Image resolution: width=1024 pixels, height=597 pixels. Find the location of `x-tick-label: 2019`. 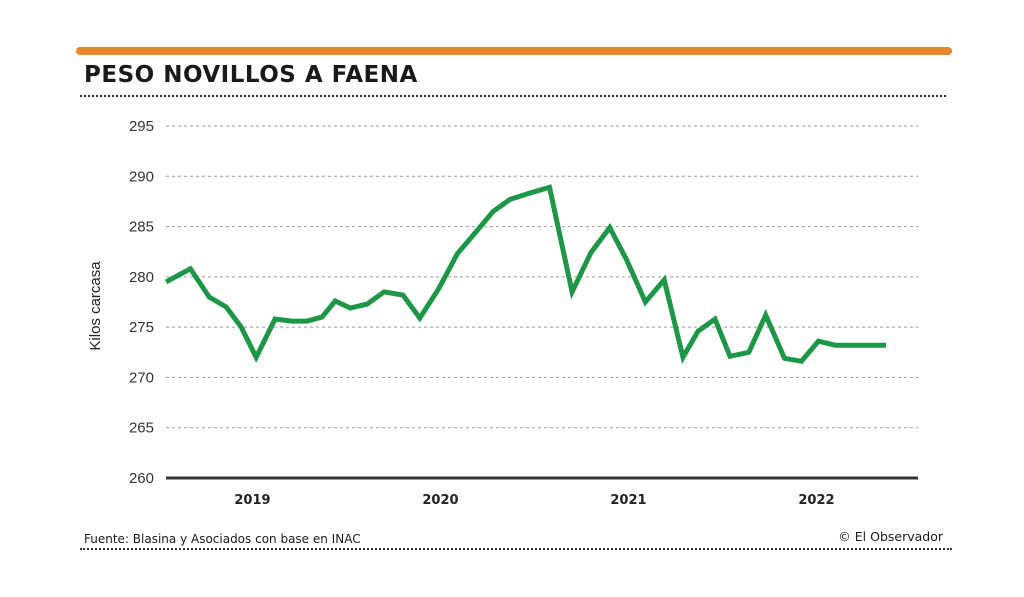

x-tick-label: 2019 is located at coordinates (252, 500).